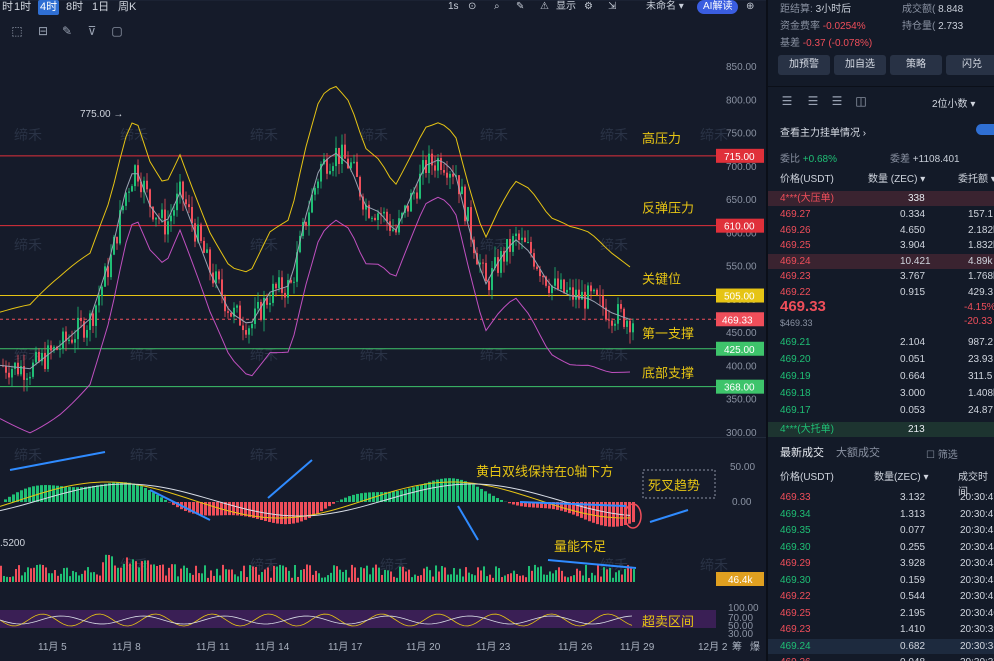 This screenshot has width=994, height=661. Describe the element at coordinates (881, 547) in the screenshot. I see `trade-row: 469.30 0.255 20:30:44` at that location.